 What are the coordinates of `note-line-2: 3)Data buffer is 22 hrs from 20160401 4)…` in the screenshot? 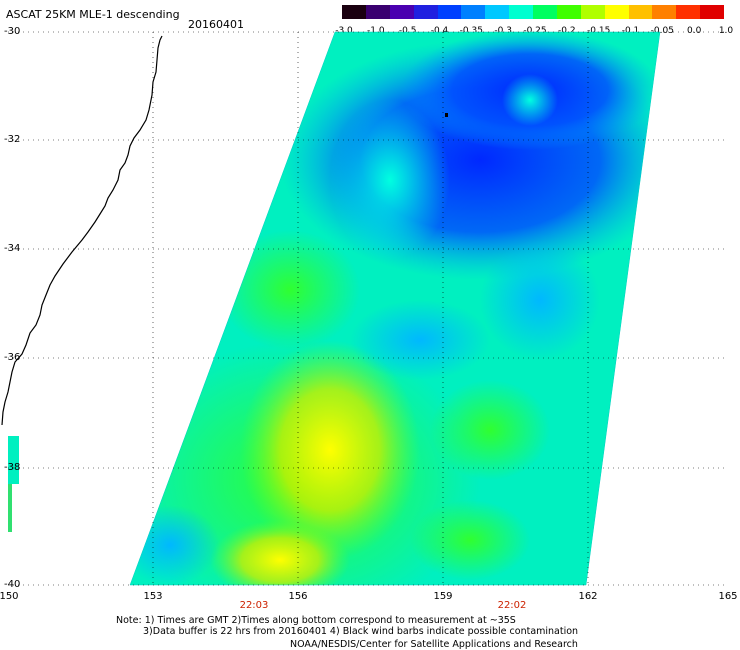 It's located at (361, 631).